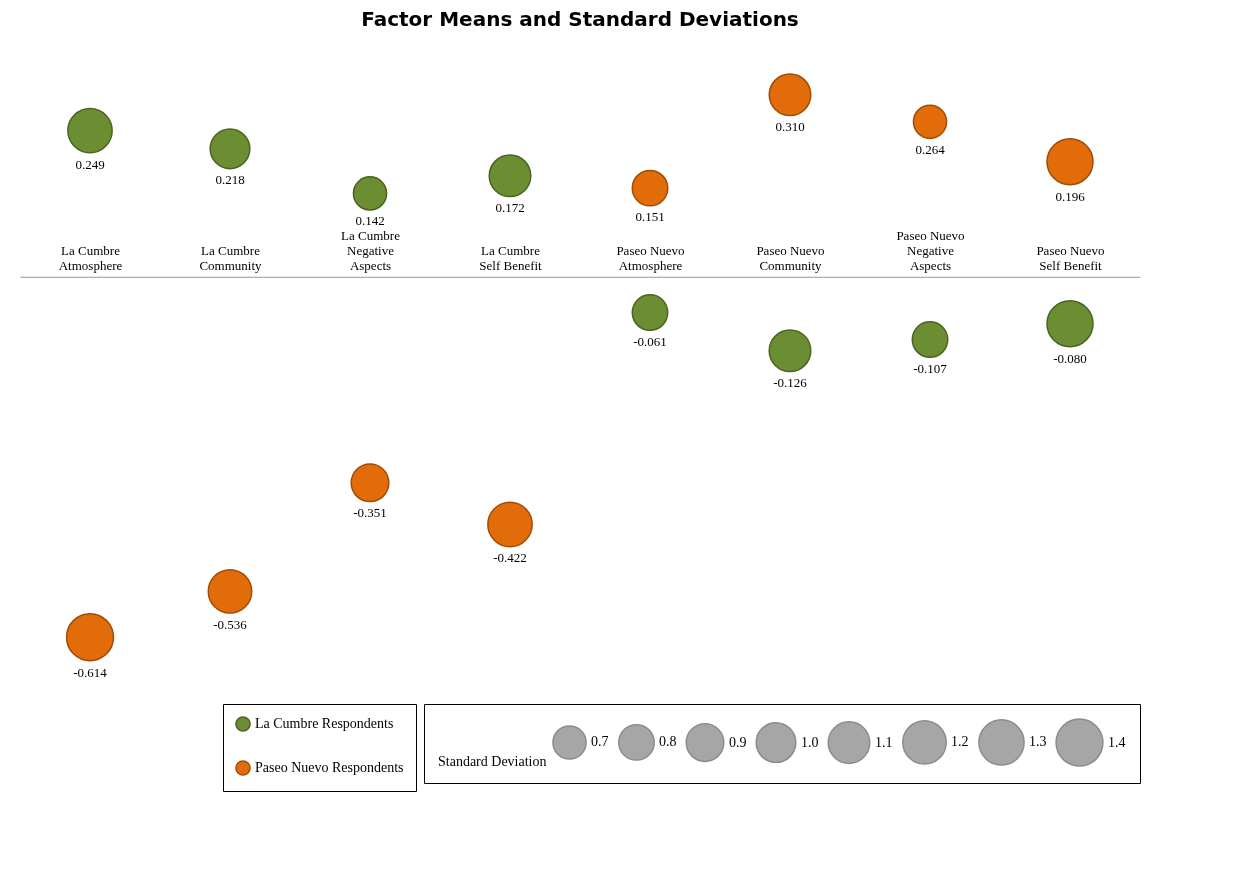 The image size is (1233, 869). Describe the element at coordinates (370, 513) in the screenshot. I see `data-label: -0.351` at that location.